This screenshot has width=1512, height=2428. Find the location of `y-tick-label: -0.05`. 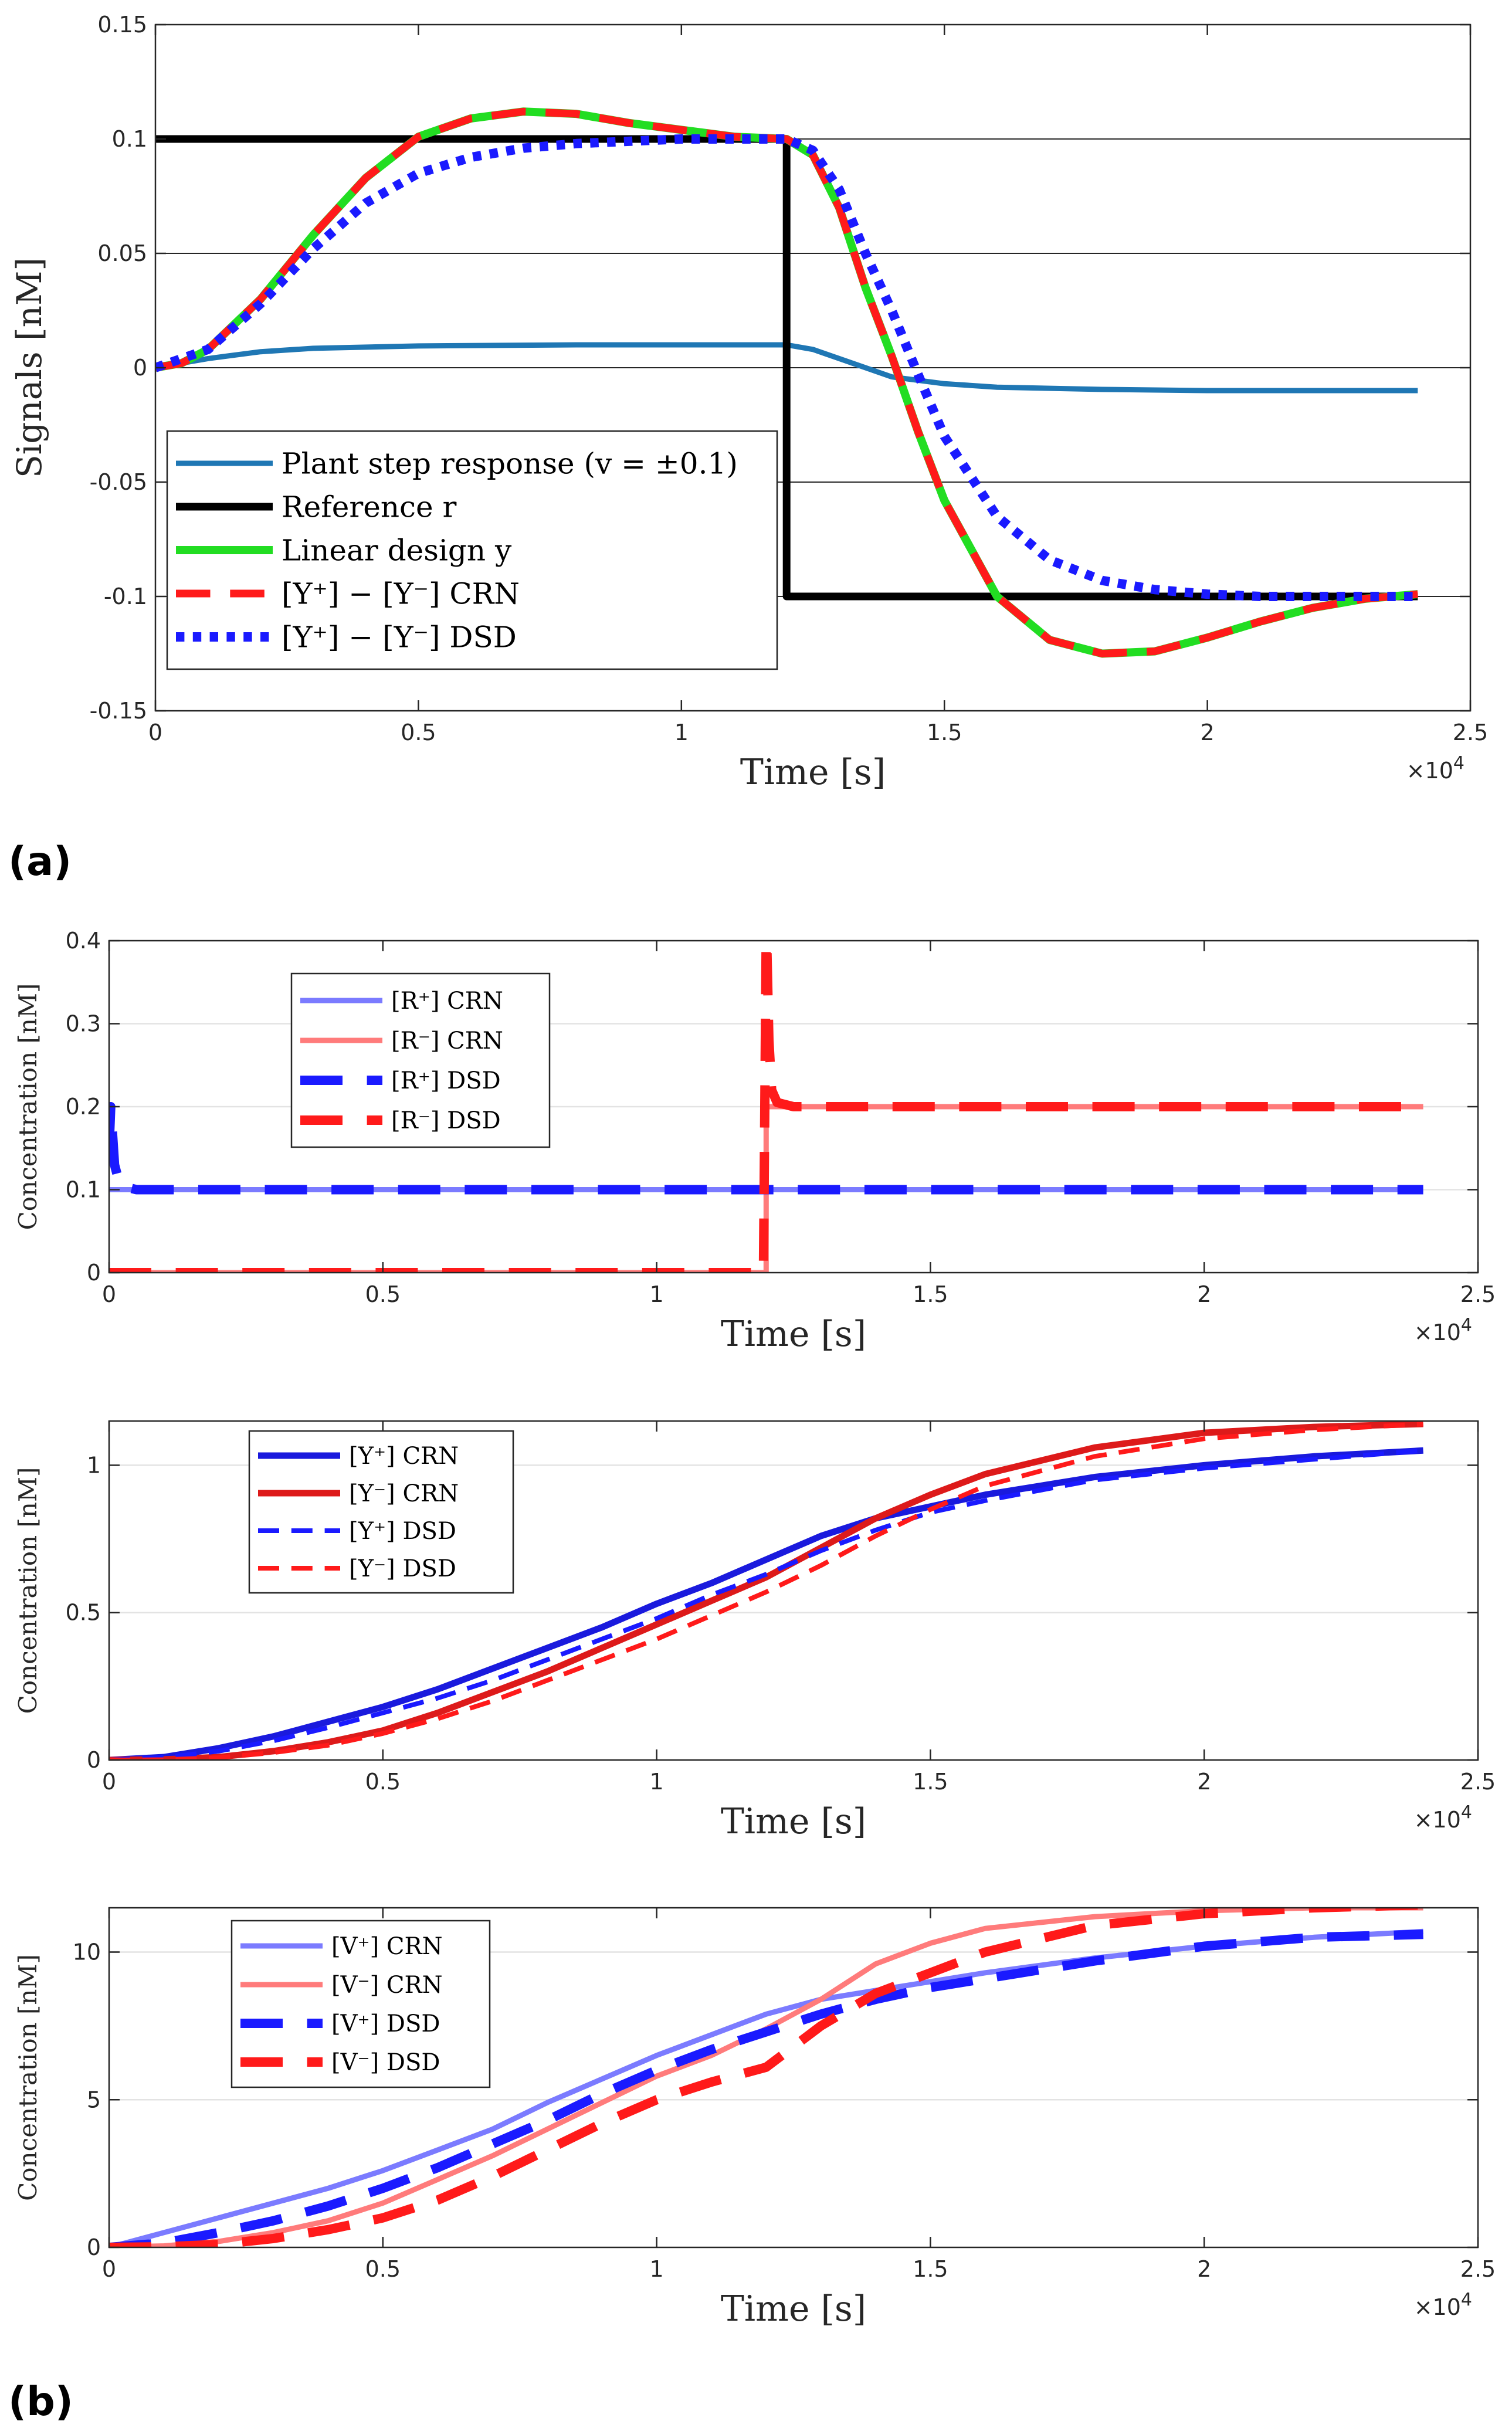

y-tick-label: -0.05 is located at coordinates (119, 482).